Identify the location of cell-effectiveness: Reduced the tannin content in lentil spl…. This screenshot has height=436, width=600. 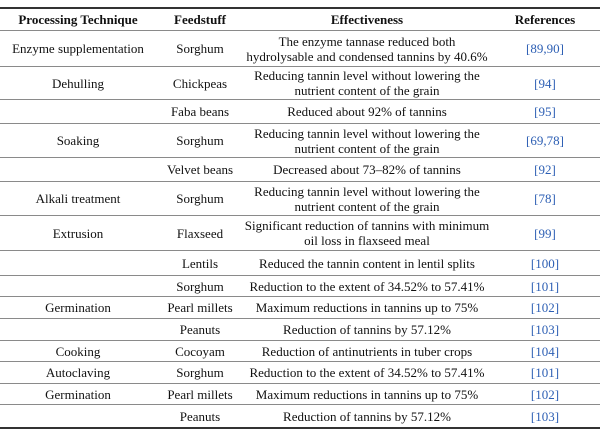
(367, 263).